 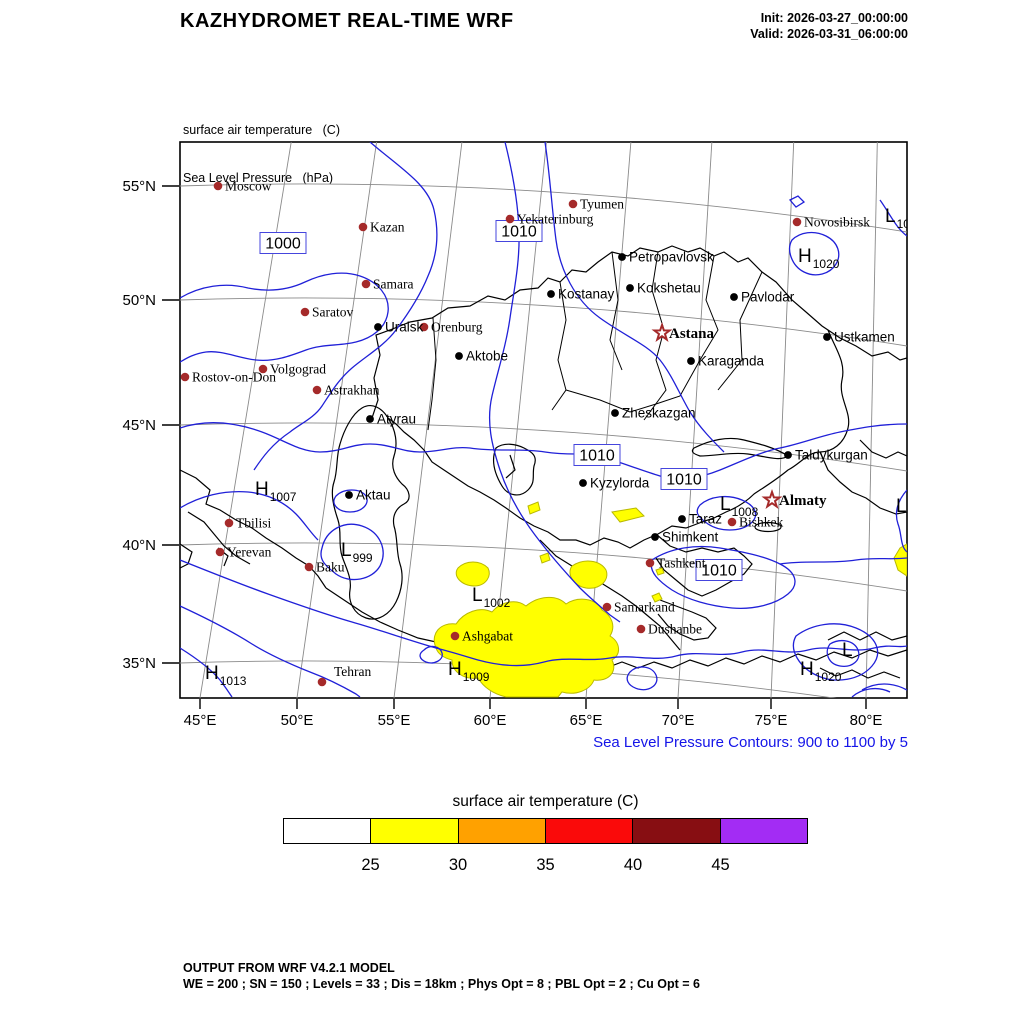 What do you see at coordinates (139, 300) in the screenshot?
I see `lat-tick-label: 50°N` at bounding box center [139, 300].